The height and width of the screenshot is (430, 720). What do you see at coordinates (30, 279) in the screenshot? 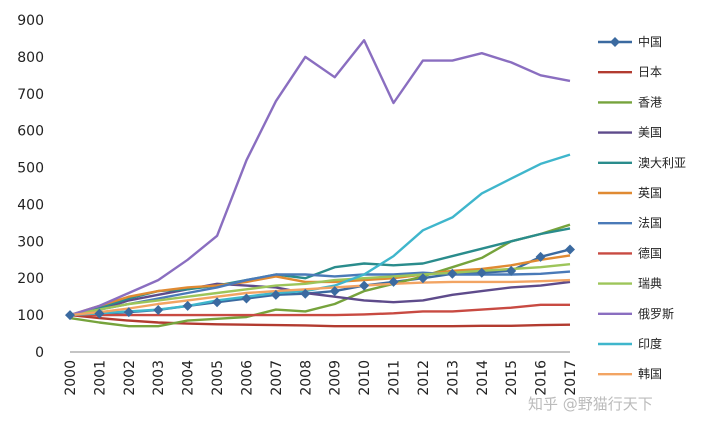
I see `y-tick-label: 200` at bounding box center [30, 279].